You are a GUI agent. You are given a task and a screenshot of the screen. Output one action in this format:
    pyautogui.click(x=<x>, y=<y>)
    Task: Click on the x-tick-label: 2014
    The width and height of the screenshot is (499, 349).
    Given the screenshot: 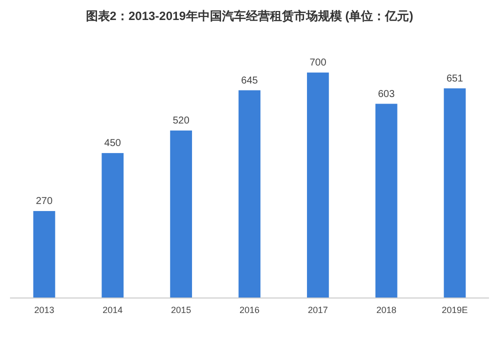 What is the action you would take?
    pyautogui.click(x=112, y=310)
    